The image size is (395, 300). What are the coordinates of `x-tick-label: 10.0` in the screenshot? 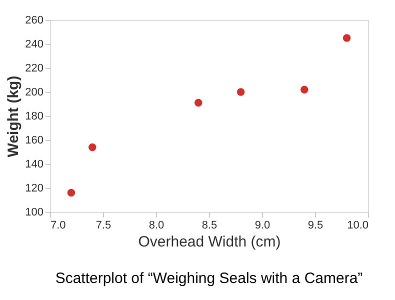 It's located at (357, 226).